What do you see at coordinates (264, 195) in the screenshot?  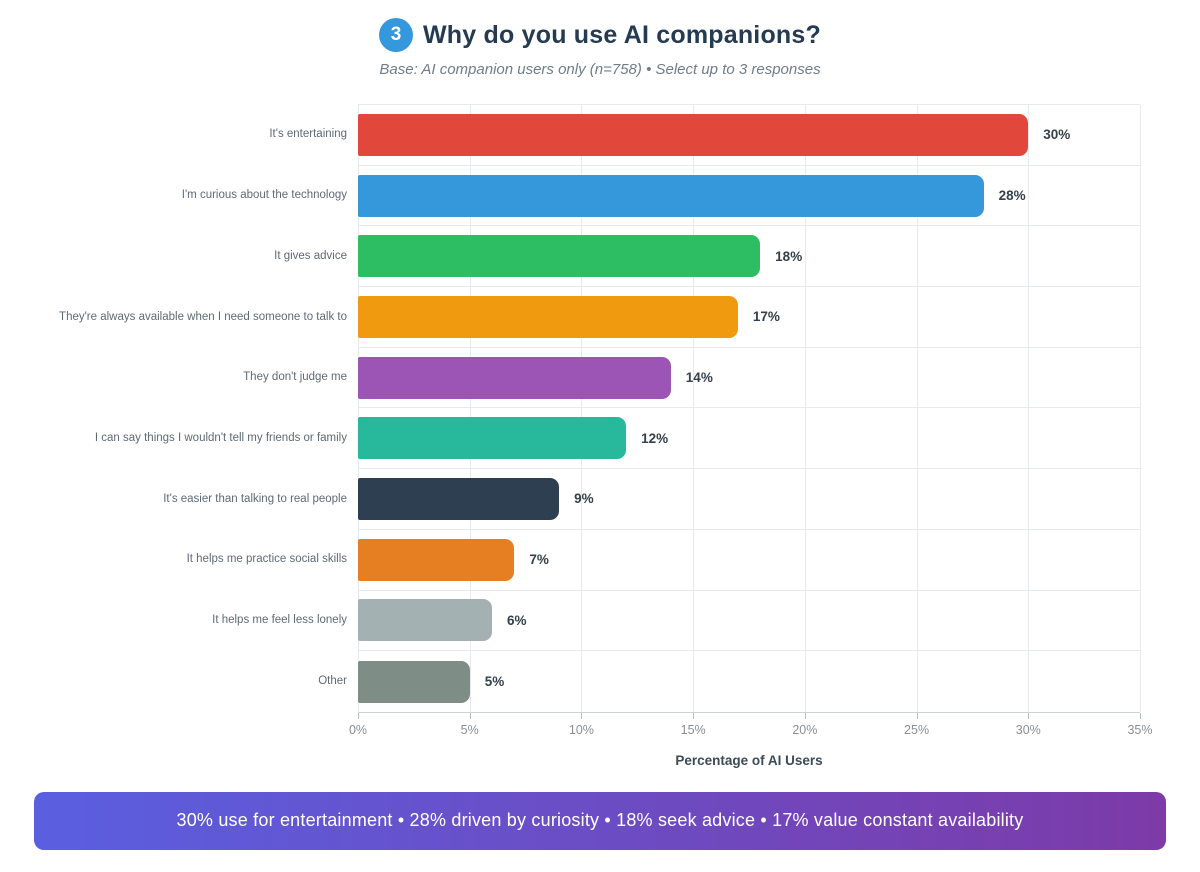 I see `category-label: I'm curious about the technology` at bounding box center [264, 195].